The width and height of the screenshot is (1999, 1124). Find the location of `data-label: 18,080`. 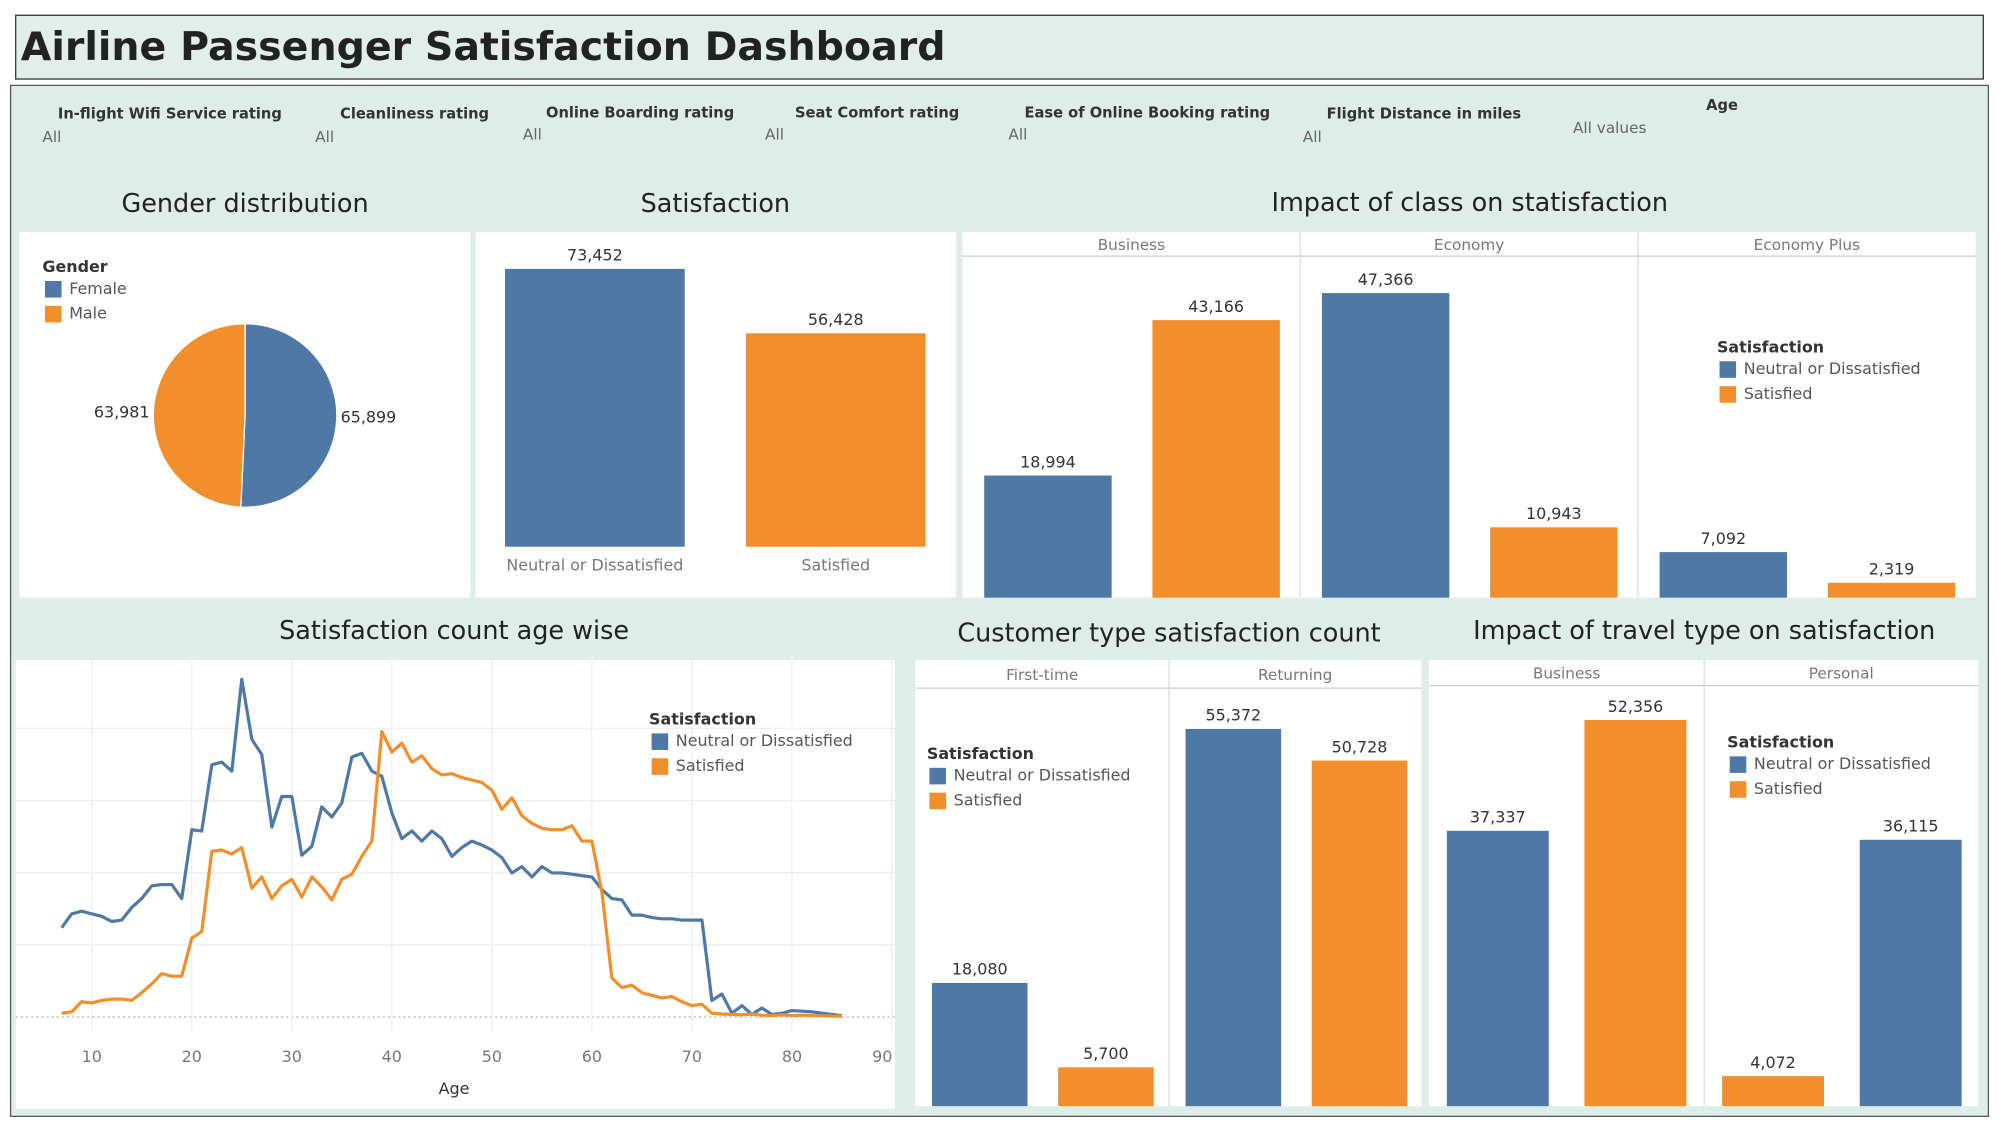

data-label: 18,080 is located at coordinates (980, 969).